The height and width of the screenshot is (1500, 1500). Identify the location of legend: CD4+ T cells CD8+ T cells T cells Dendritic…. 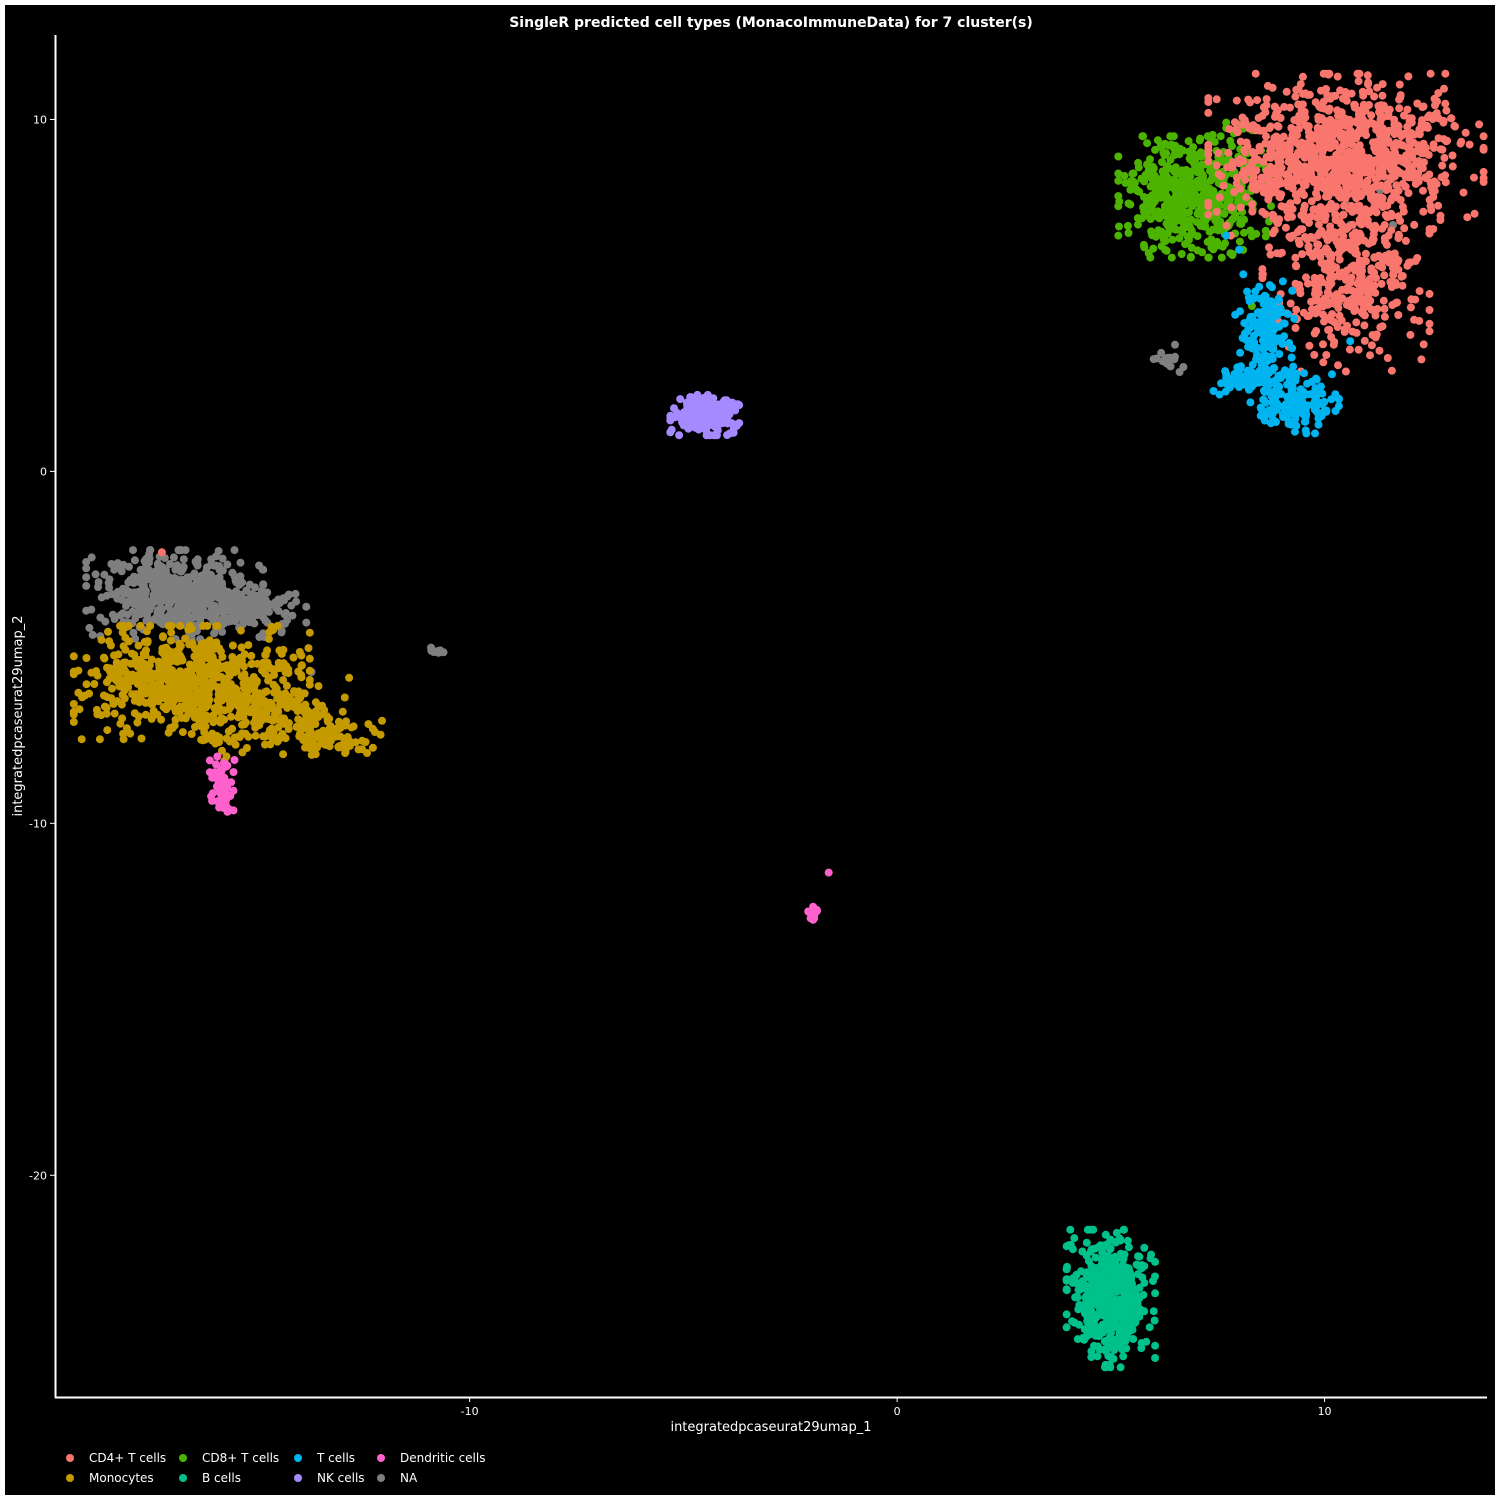
(275, 1468).